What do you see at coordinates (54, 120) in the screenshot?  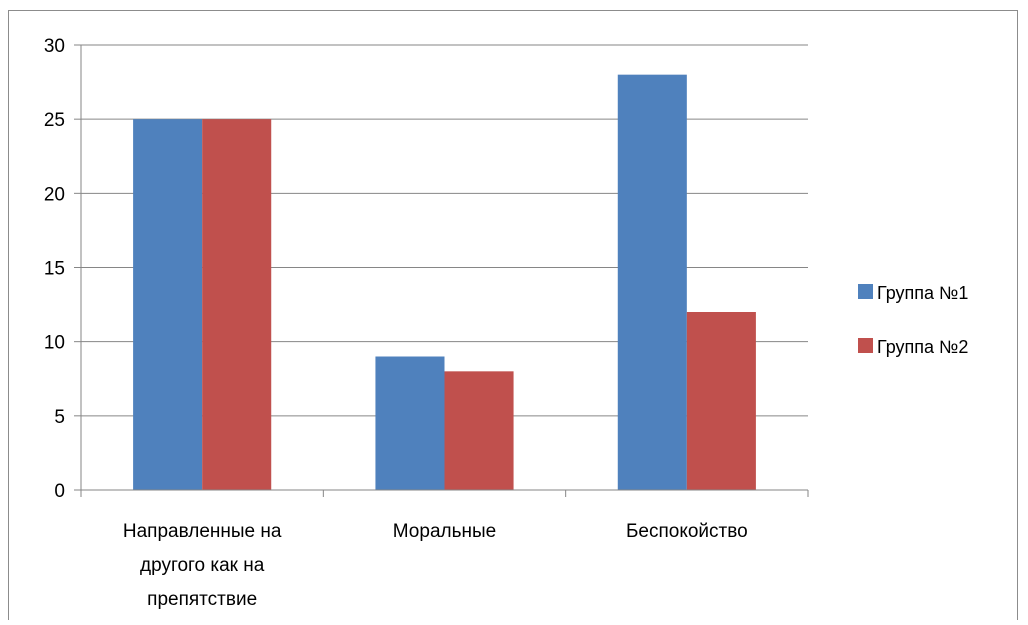 I see `y-tick-label: 25` at bounding box center [54, 120].